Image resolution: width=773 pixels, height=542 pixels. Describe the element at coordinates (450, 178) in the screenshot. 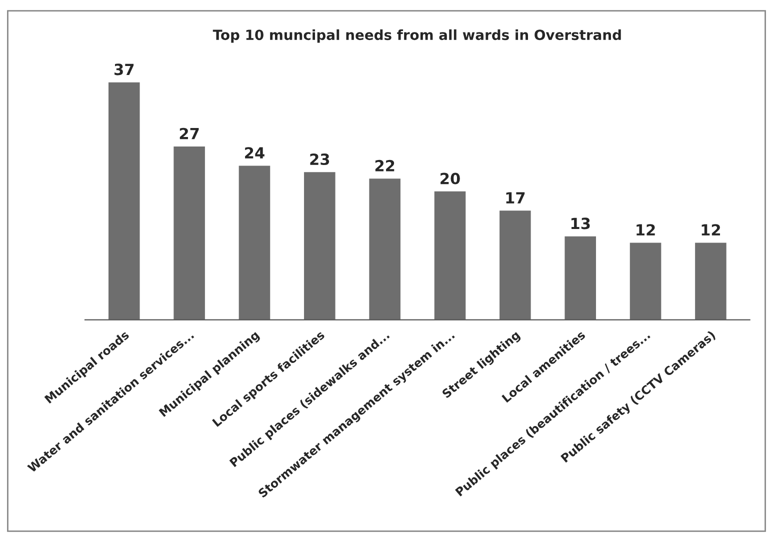

I see `data-label: 20` at that location.